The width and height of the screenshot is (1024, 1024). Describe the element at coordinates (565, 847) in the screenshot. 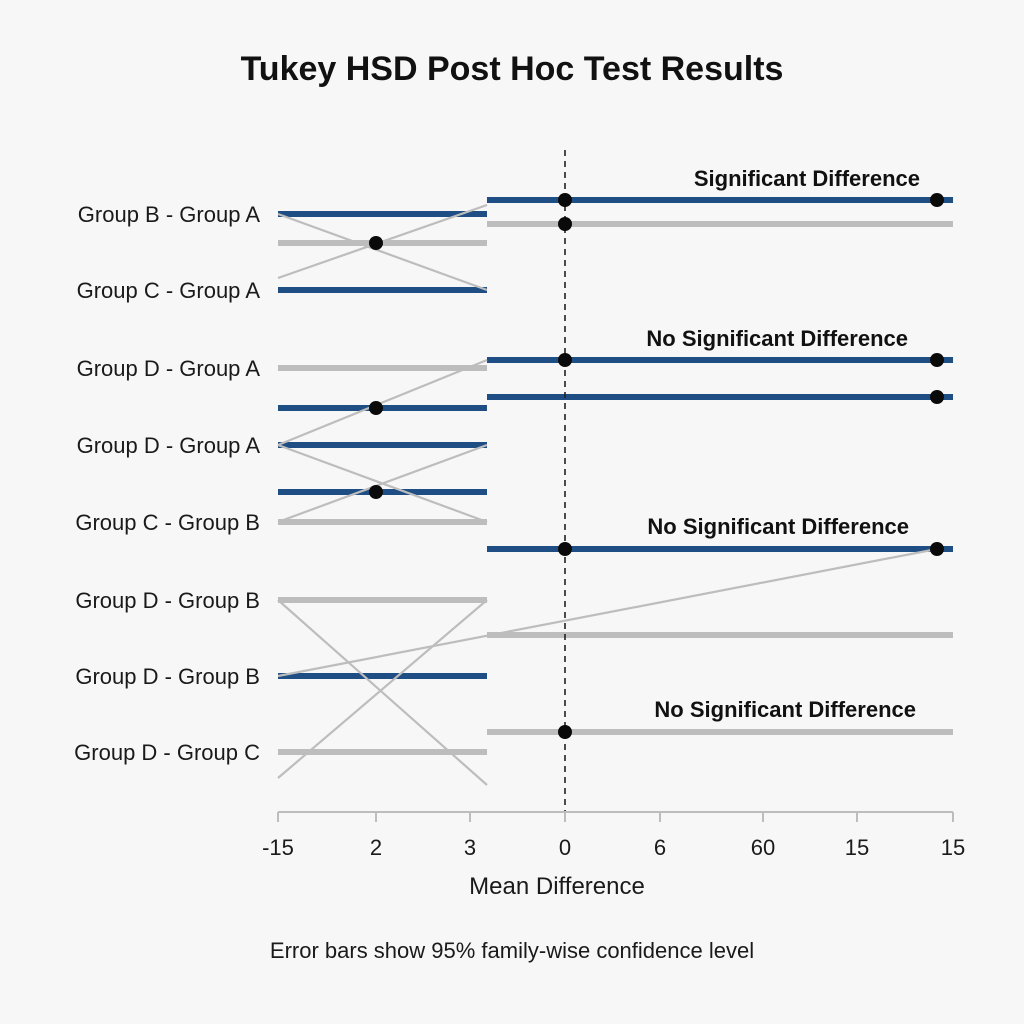

I see `x-tick-label: 0` at that location.